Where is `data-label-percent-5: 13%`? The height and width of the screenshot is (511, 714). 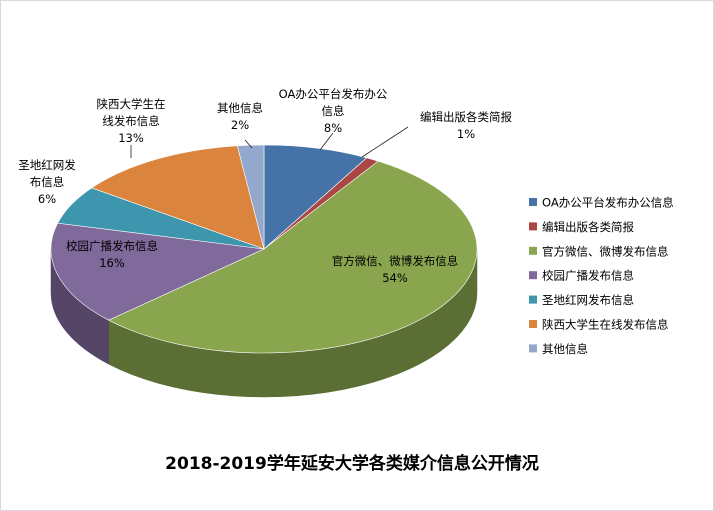 data-label-percent-5: 13% is located at coordinates (131, 138).